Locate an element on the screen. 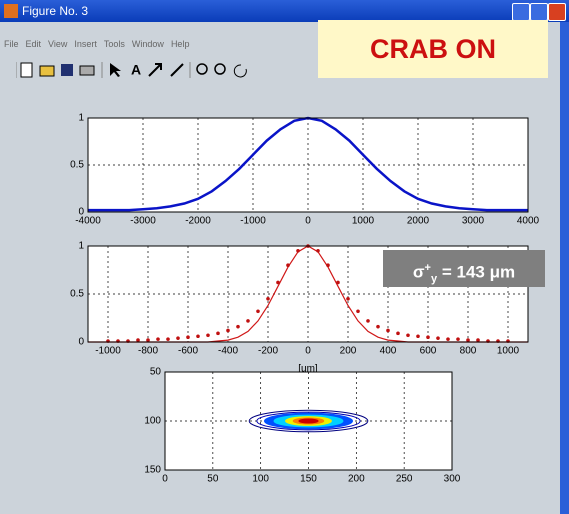 The height and width of the screenshot is (514, 569). window-title: Figure No. 3 is located at coordinates (55, 11).